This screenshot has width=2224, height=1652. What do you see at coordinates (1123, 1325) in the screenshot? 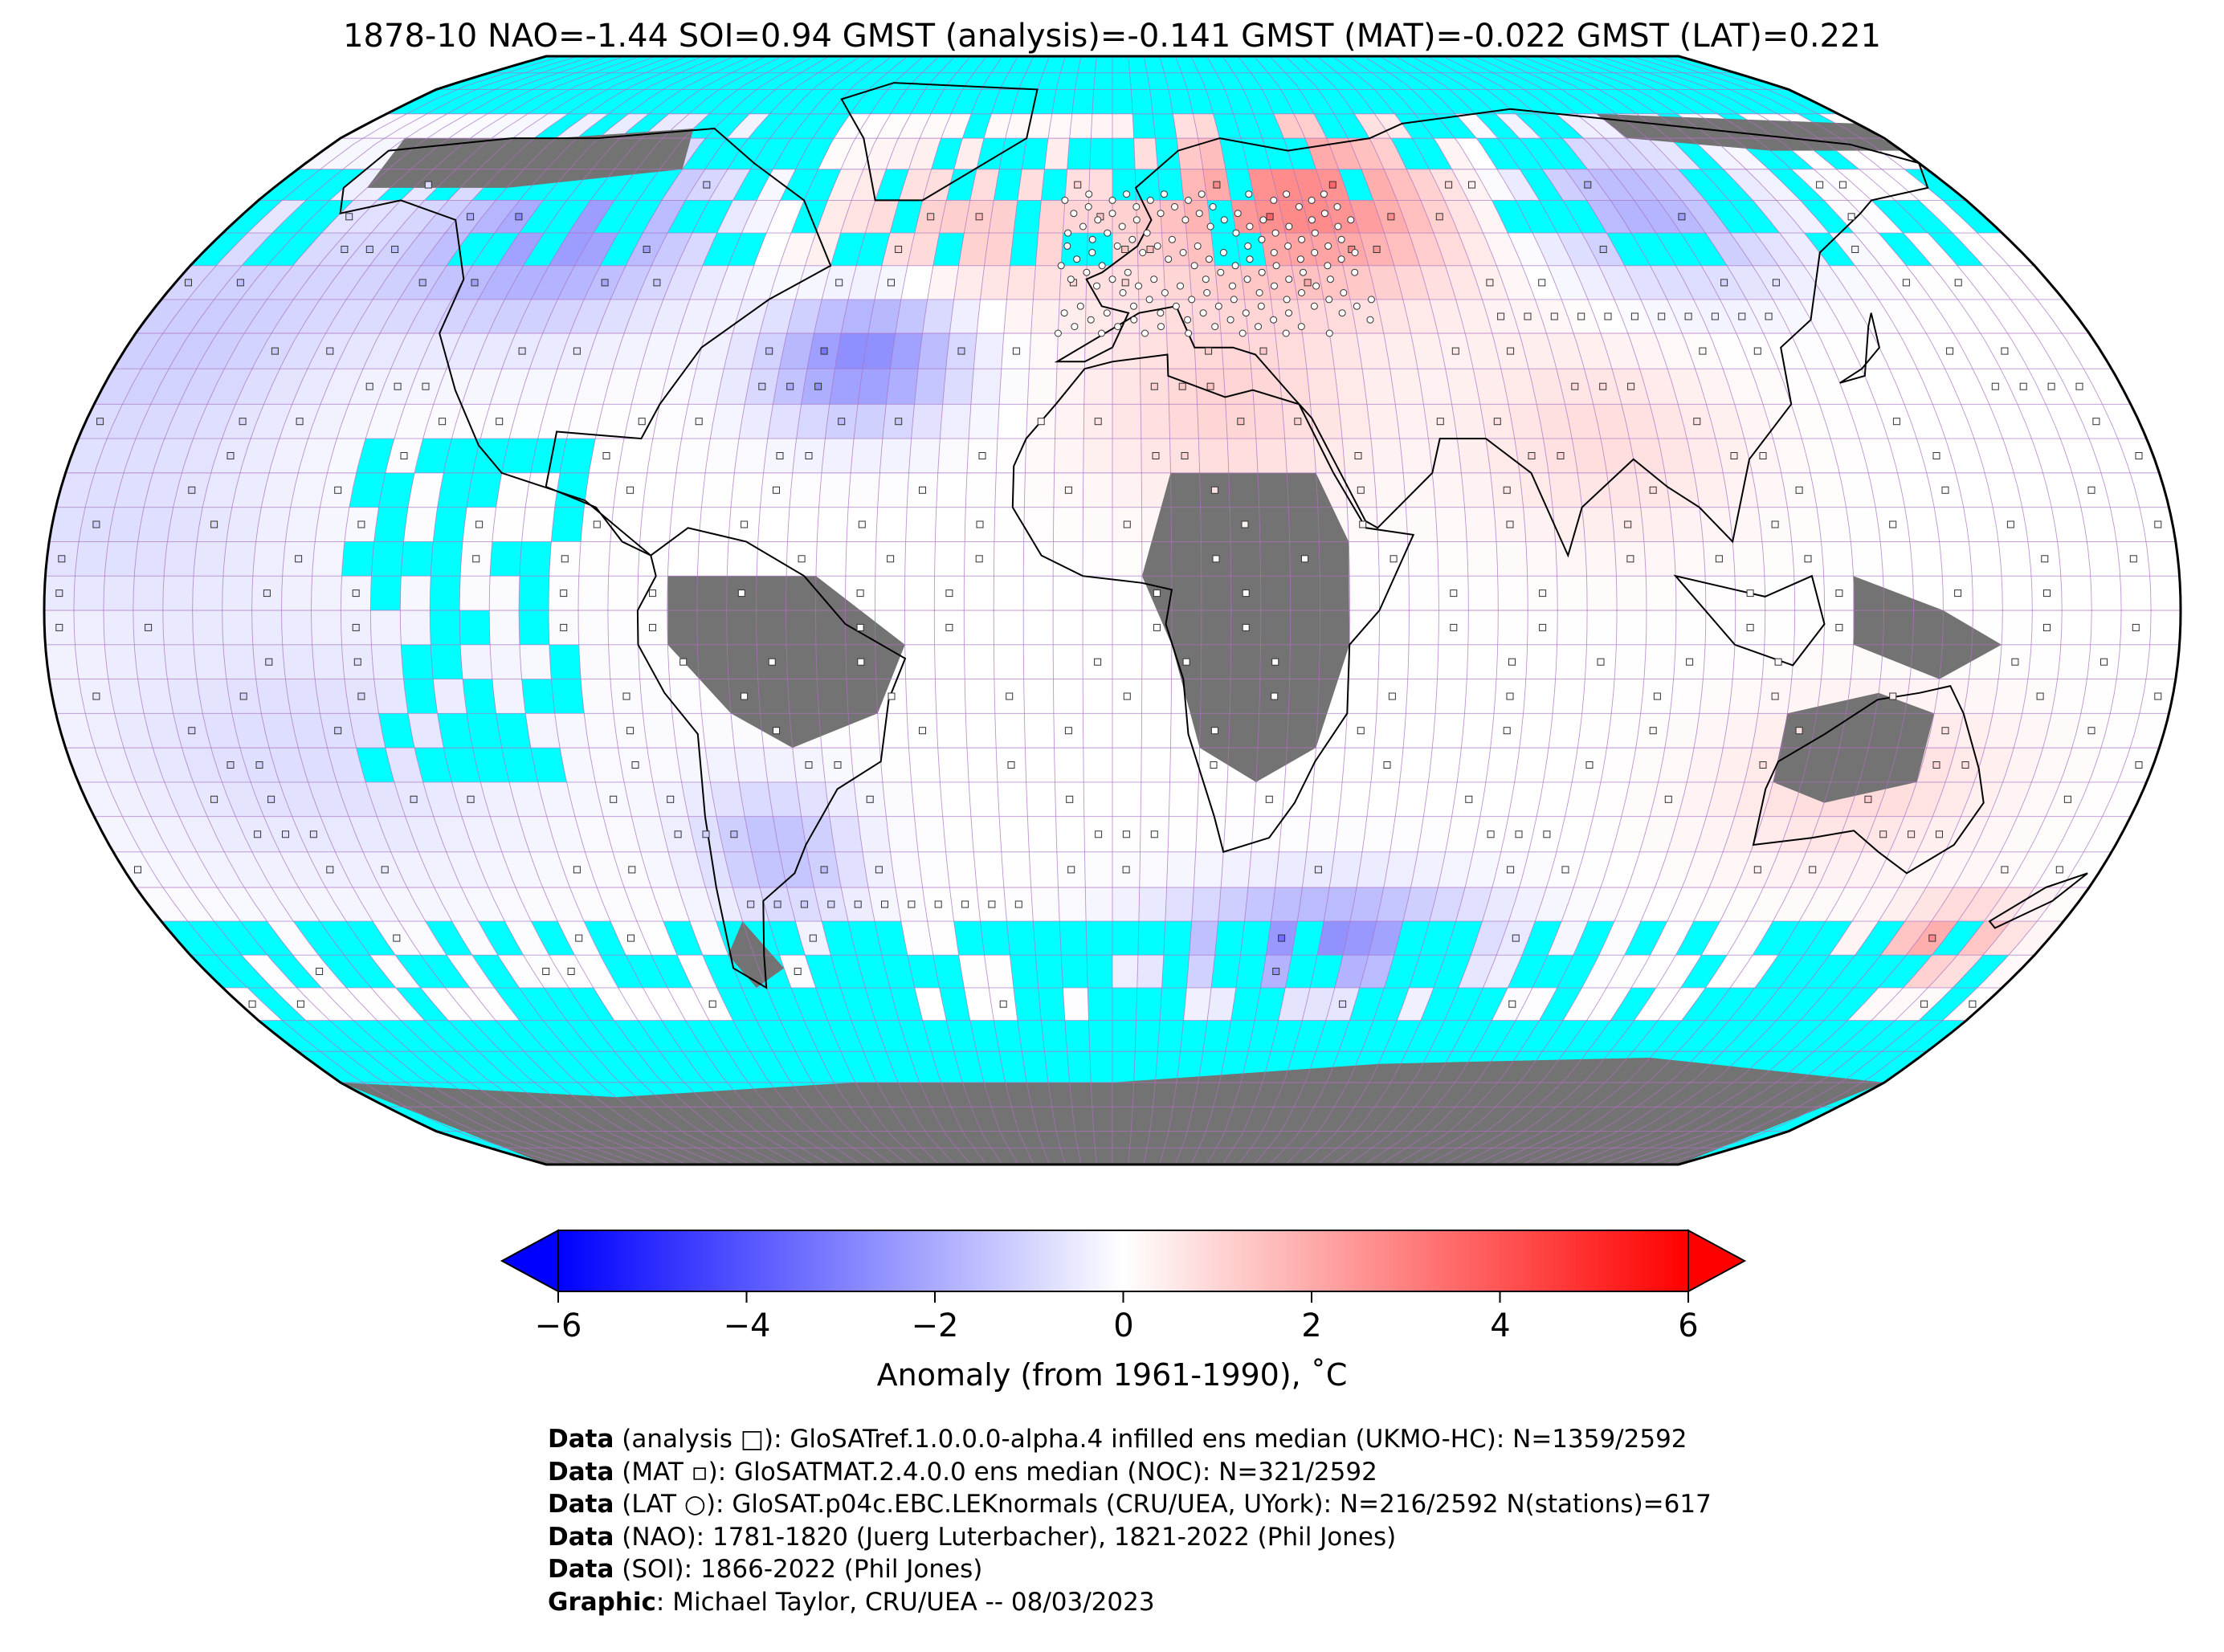
I see `tick-label: 0` at bounding box center [1123, 1325].